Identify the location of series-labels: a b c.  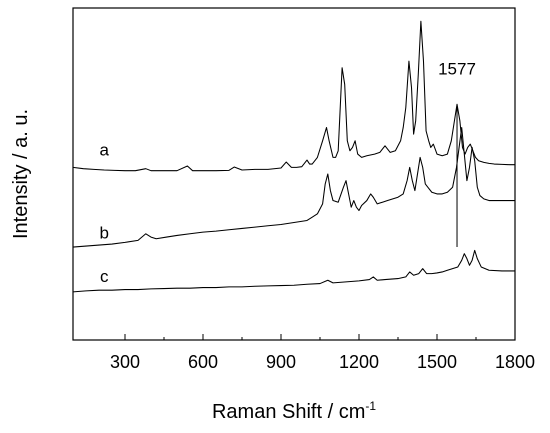
(104, 213).